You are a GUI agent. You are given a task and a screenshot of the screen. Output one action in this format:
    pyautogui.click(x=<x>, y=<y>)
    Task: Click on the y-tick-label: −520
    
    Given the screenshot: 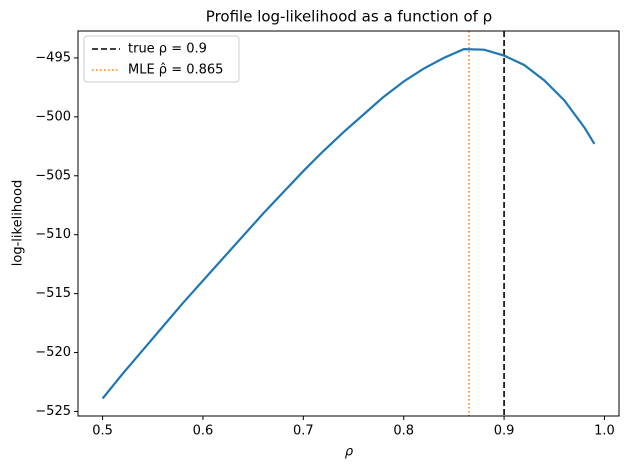 What is the action you would take?
    pyautogui.click(x=53, y=352)
    